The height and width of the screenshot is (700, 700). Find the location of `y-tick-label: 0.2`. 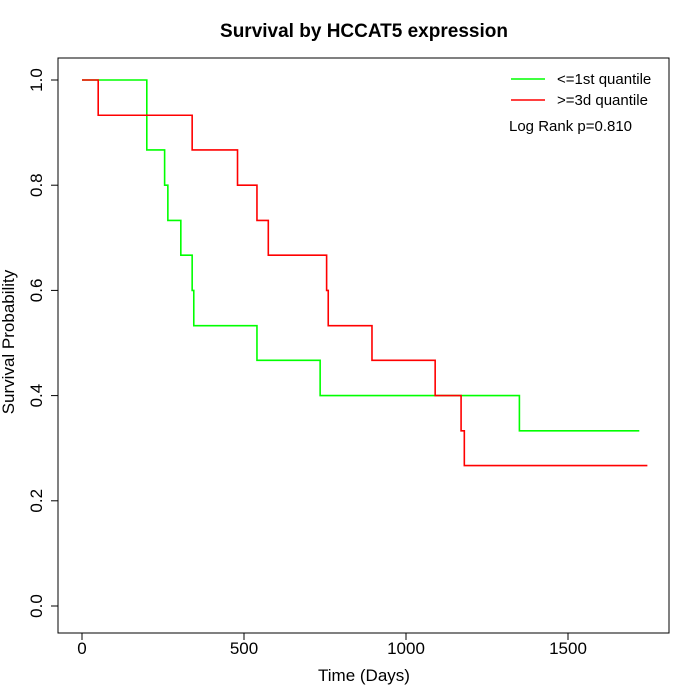

y-tick-label: 0.2 is located at coordinates (36, 501).